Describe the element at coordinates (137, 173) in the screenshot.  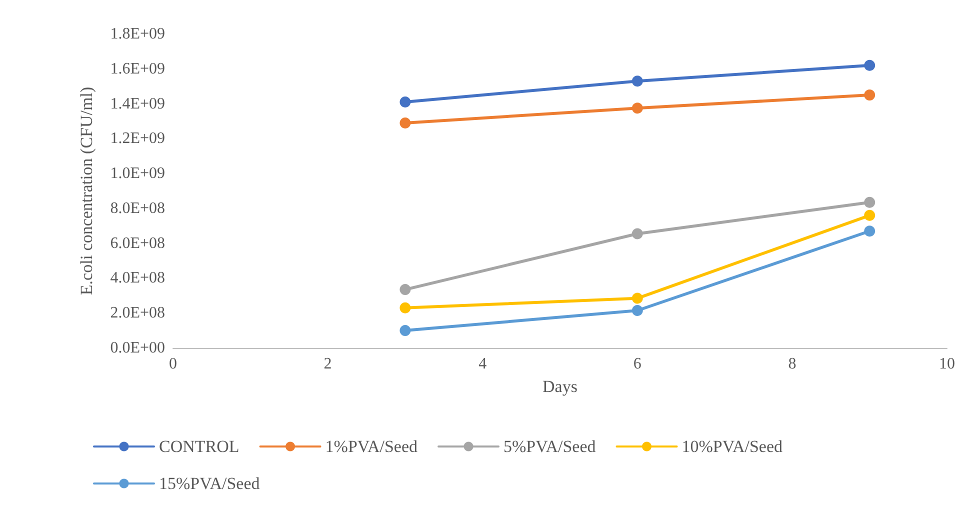
I see `y-tick-label: 1.0E+09` at that location.